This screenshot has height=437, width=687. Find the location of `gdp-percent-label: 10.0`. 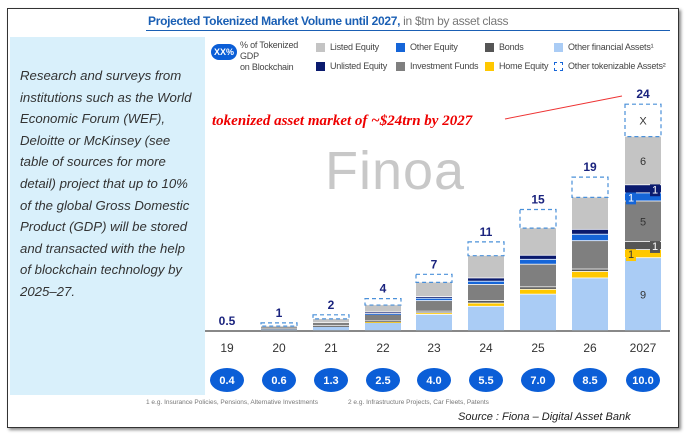

gdp-percent-label: 10.0 is located at coordinates (642, 381).